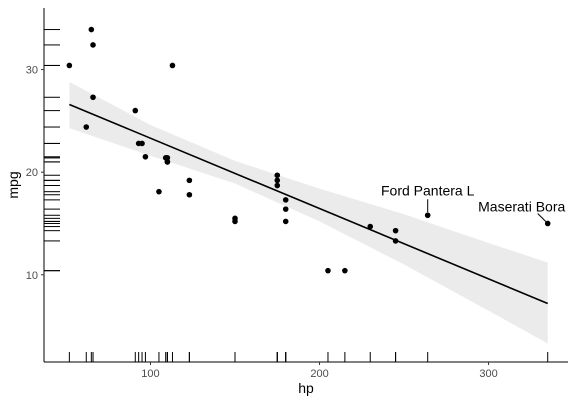 This screenshot has height=403, width=576. What do you see at coordinates (32, 173) in the screenshot?
I see `y-tick-label-20: 20` at bounding box center [32, 173].